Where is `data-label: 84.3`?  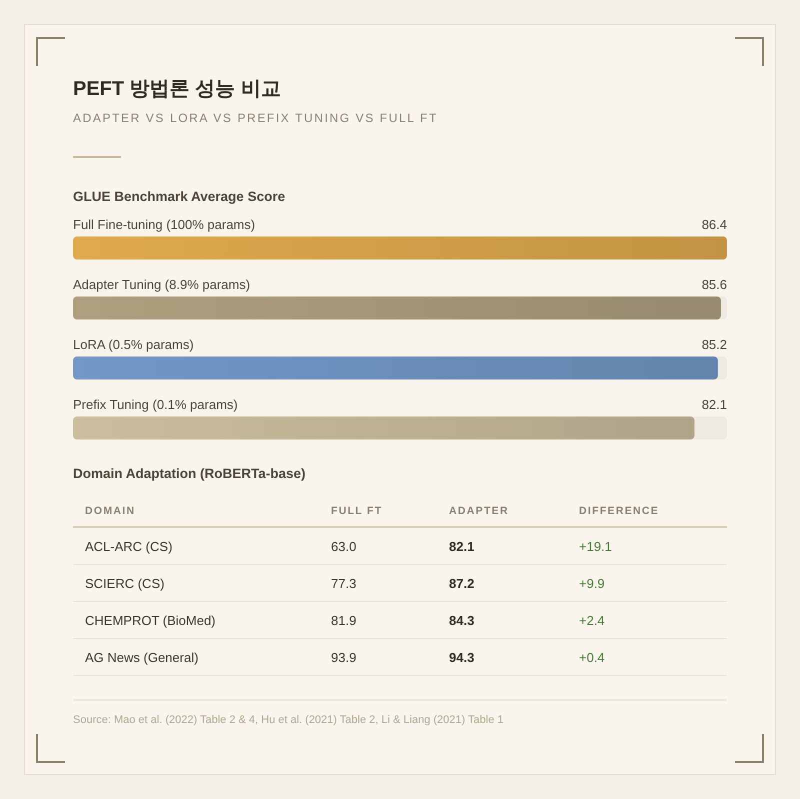
data-label: 84.3 is located at coordinates (461, 620).